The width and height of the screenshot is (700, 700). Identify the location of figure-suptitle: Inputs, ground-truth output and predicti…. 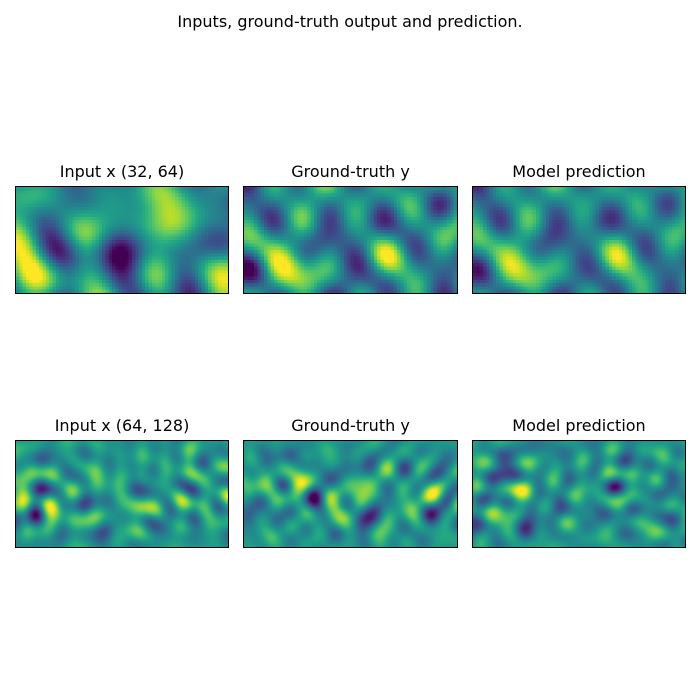
(350, 21).